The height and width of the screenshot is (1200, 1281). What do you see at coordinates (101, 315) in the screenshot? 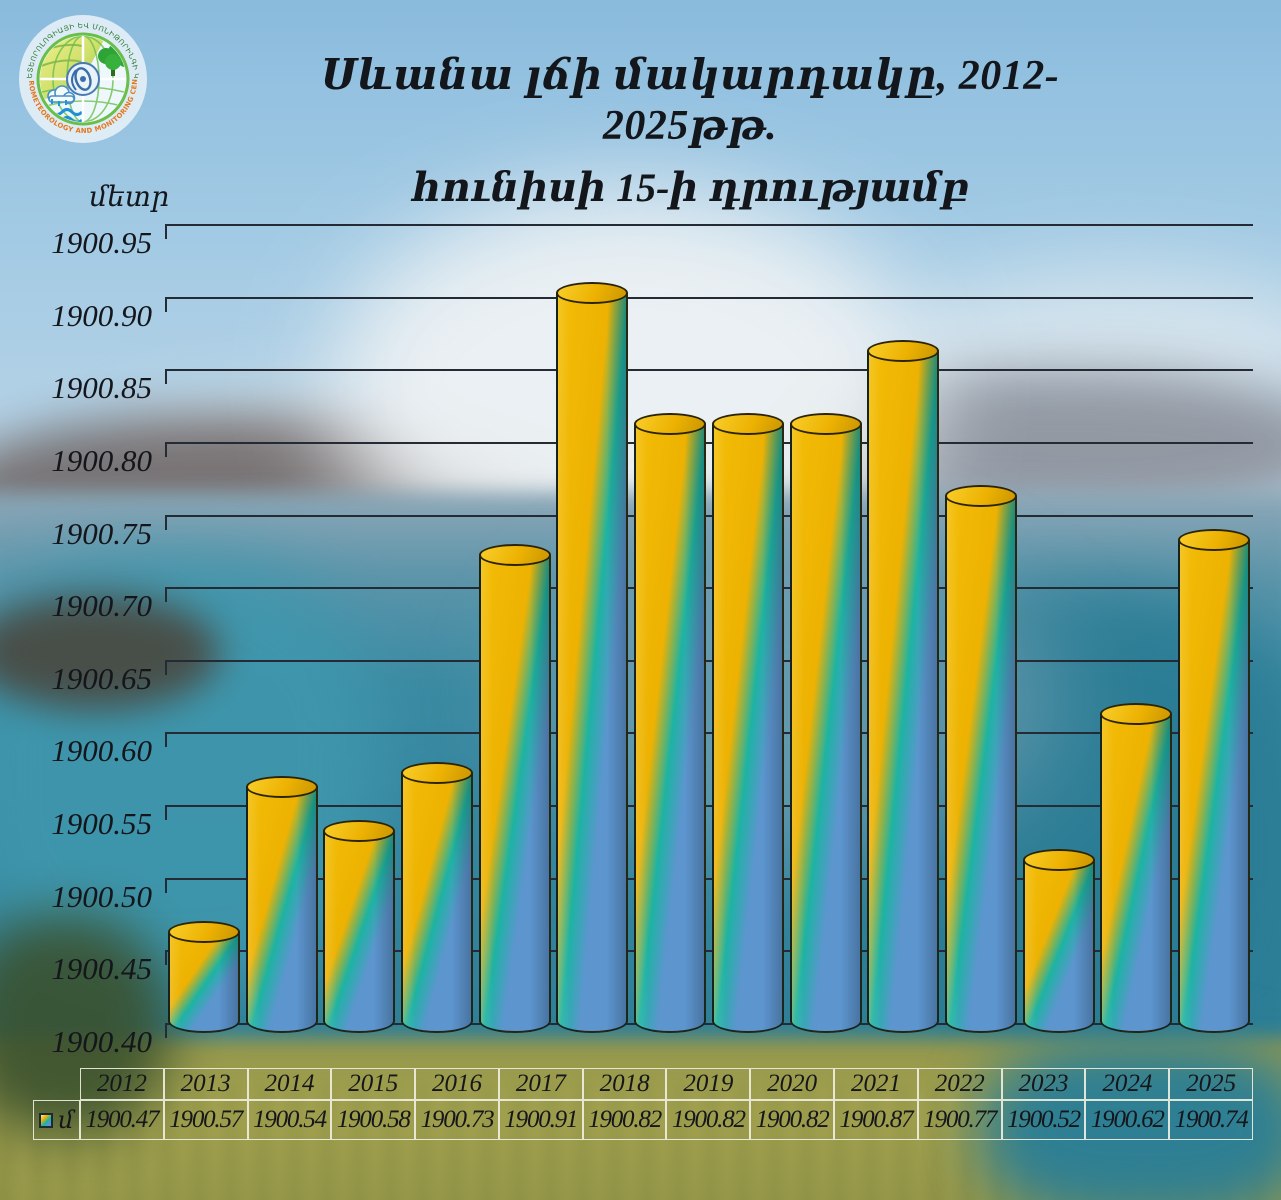
I see `y-tick-label: 1900.90` at bounding box center [101, 315].